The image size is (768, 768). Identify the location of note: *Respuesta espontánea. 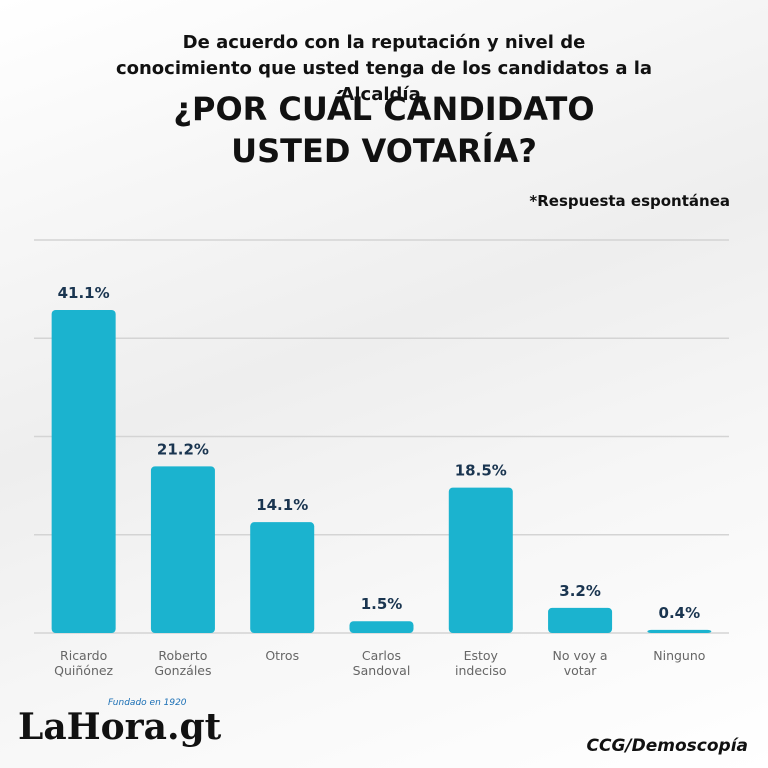
(629, 201).